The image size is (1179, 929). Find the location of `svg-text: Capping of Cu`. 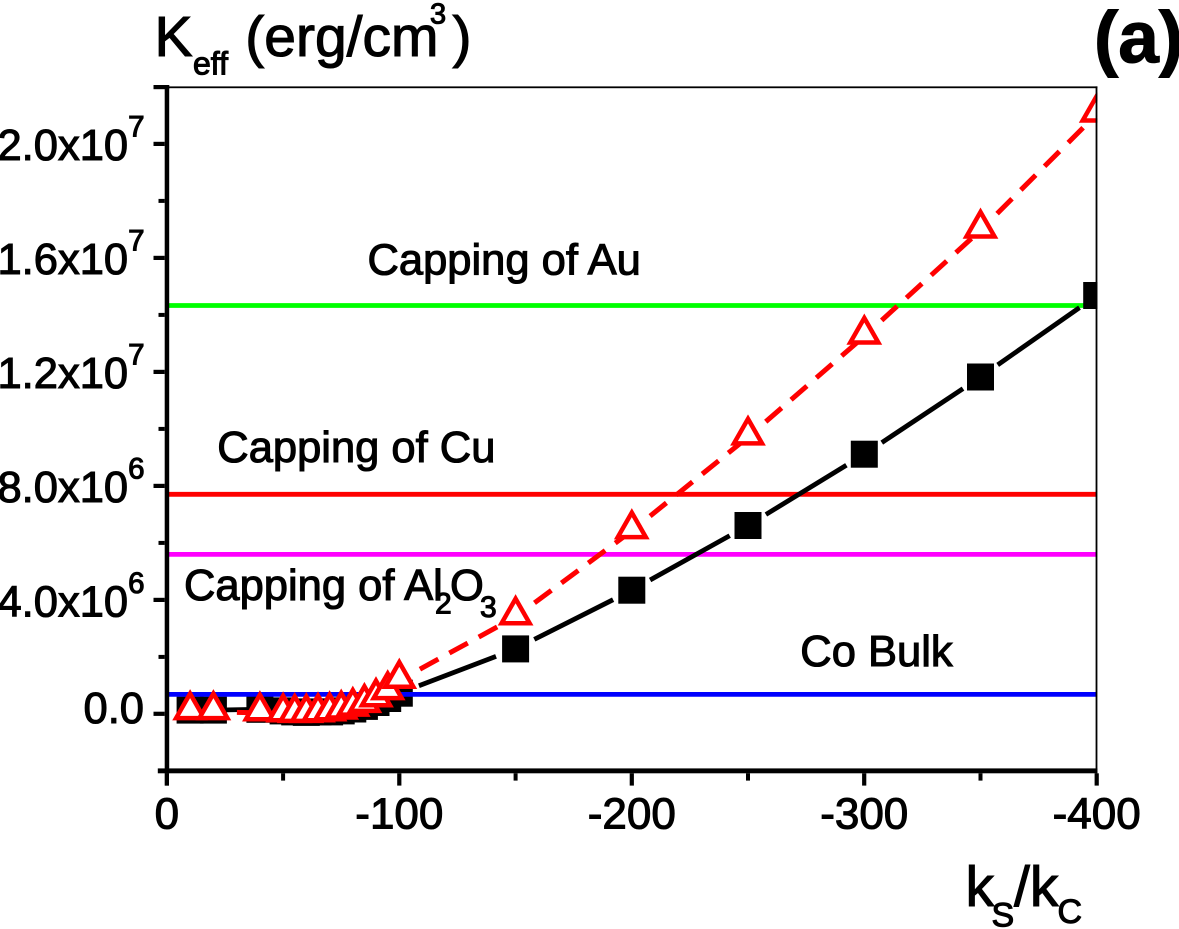

svg-text: Capping of Cu is located at coordinates (356, 448).